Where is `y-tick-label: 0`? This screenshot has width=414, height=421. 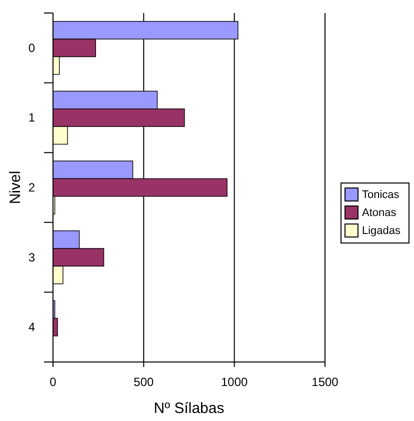 y-tick-label: 0 is located at coordinates (32, 47).